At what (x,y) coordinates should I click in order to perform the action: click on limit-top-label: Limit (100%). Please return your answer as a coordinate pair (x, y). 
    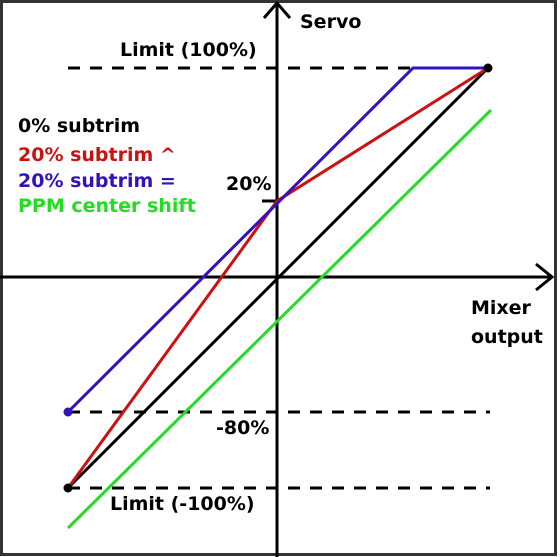
    Looking at the image, I should click on (188, 50).